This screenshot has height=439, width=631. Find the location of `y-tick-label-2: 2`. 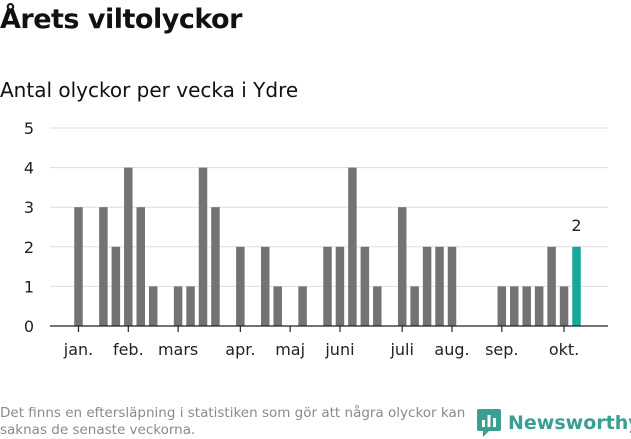

y-tick-label-2: 2 is located at coordinates (29, 247).